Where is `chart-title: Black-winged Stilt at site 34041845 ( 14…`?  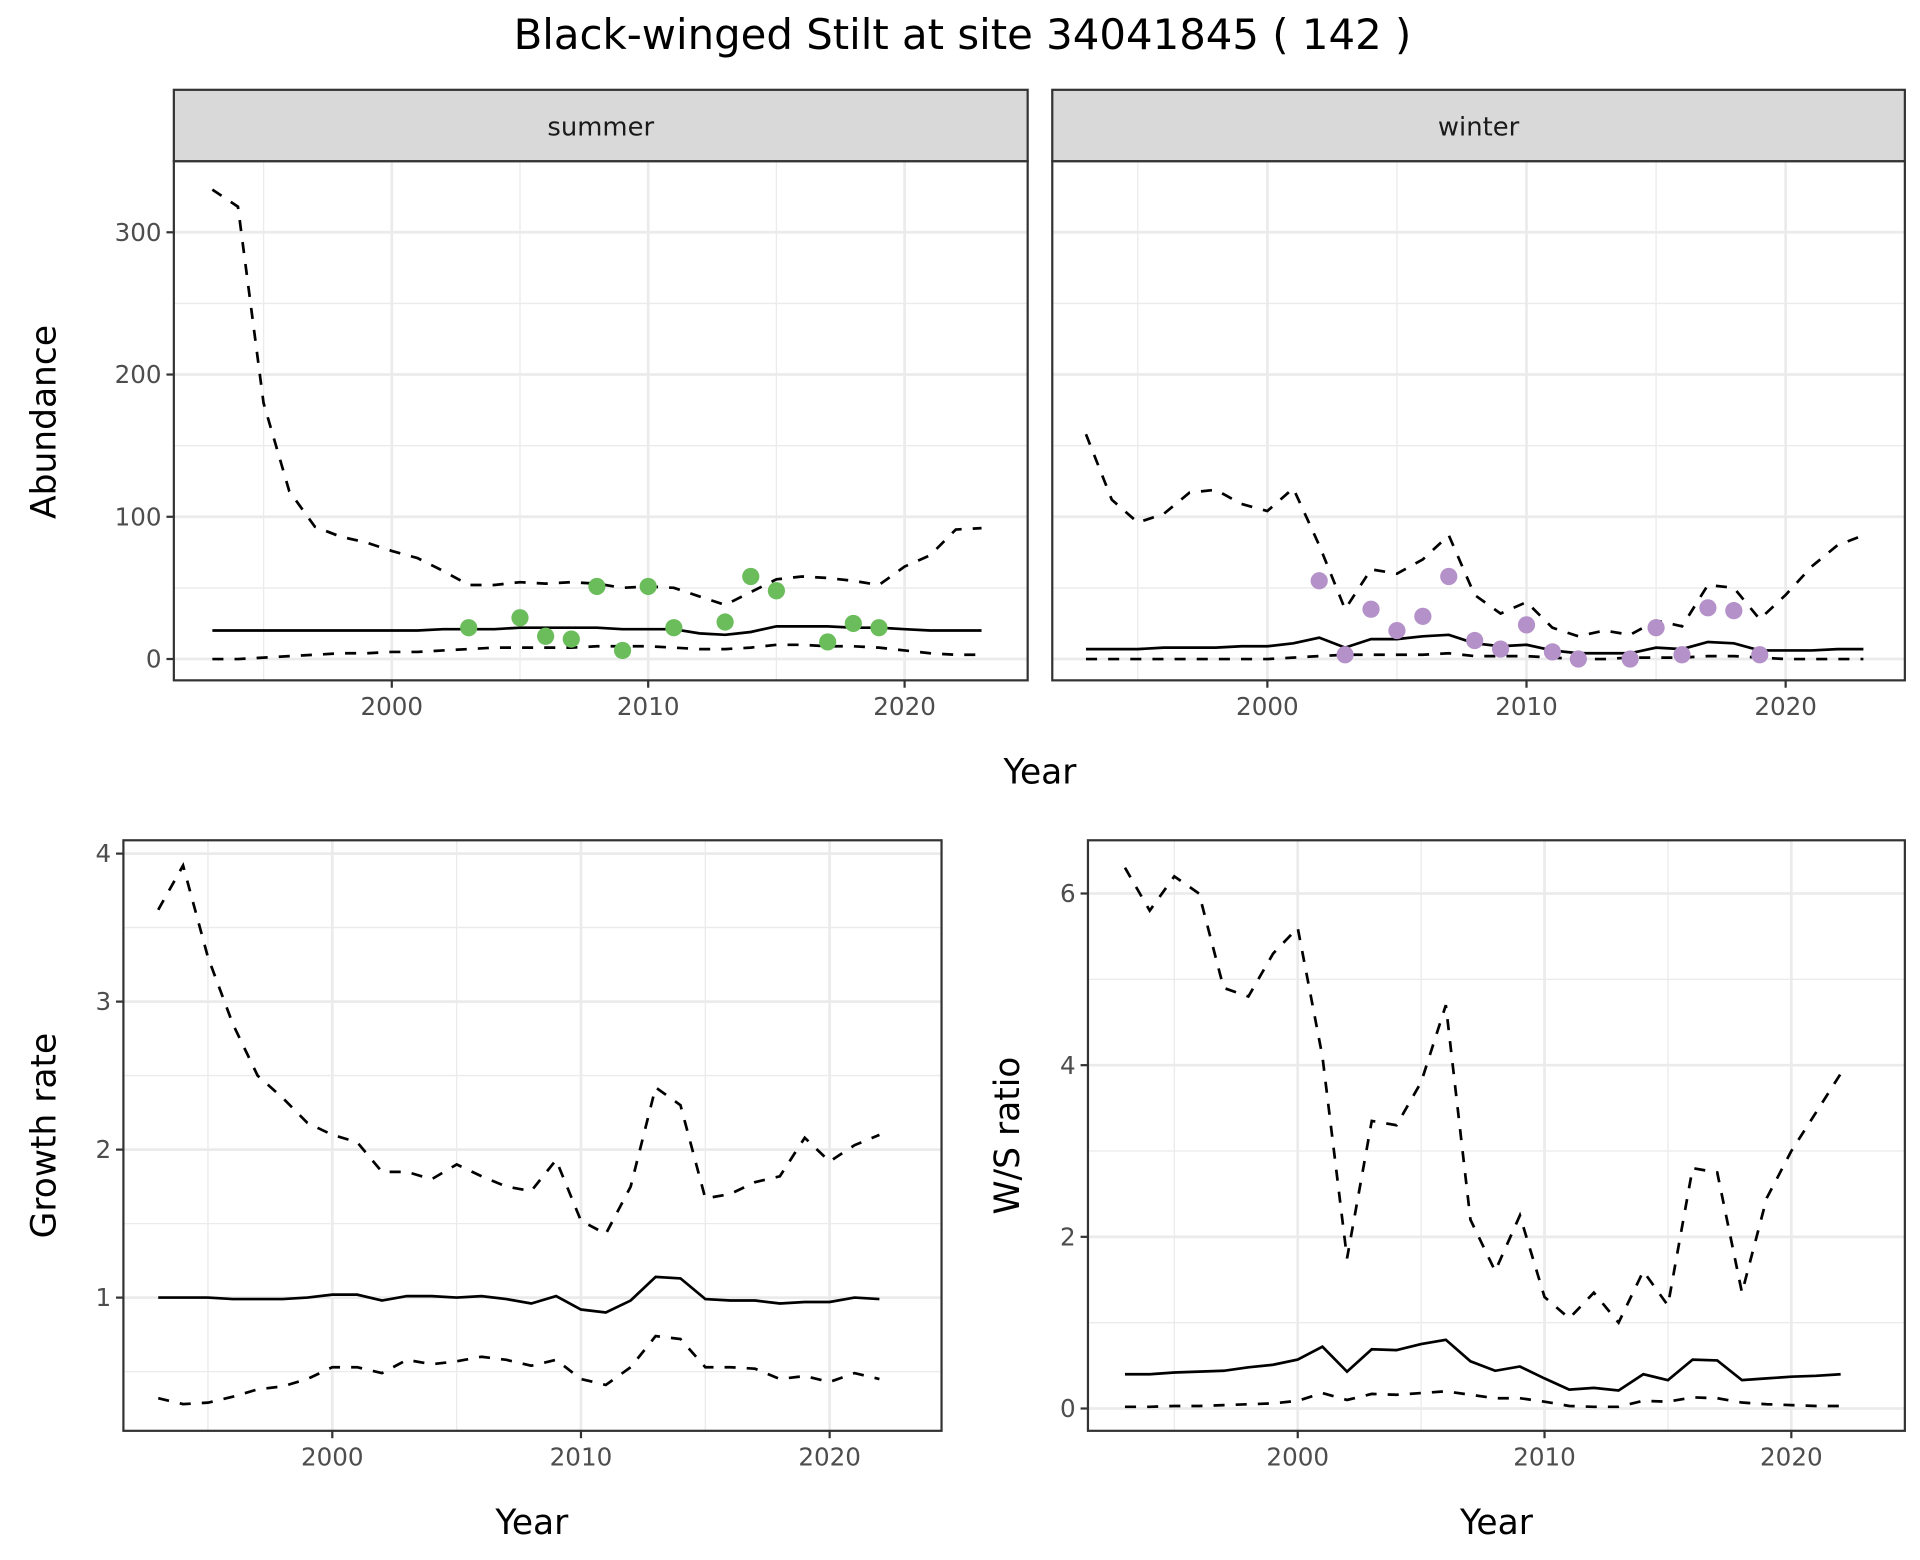
chart-title: Black-winged Stilt at site 34041845 ( 14… is located at coordinates (963, 34).